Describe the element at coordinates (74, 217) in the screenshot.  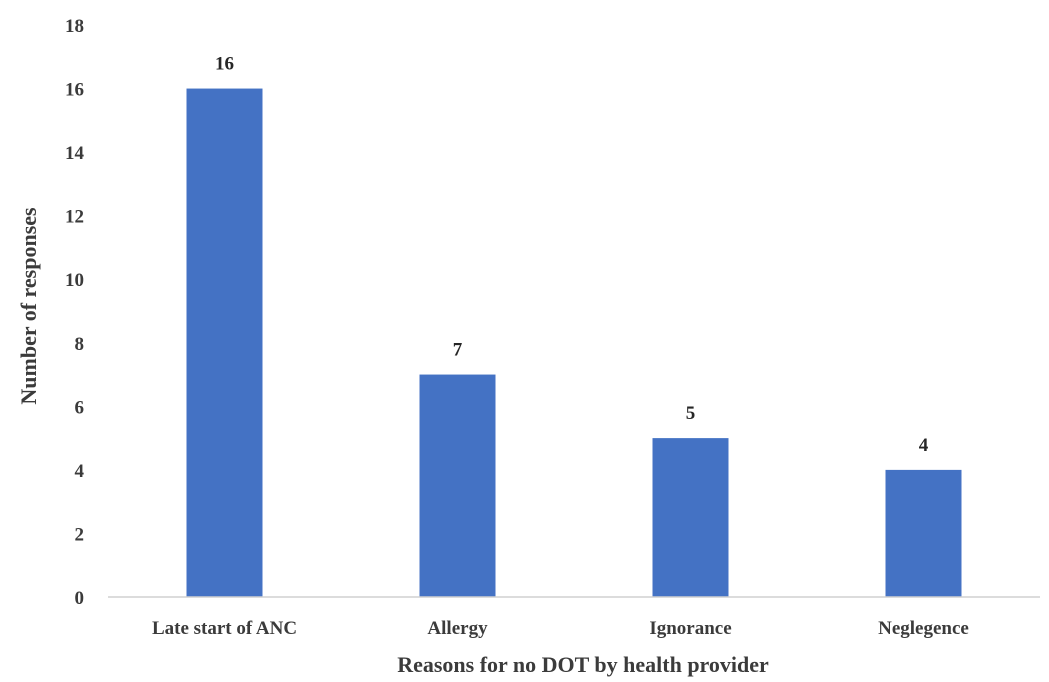
I see `y-tick-label: 12` at that location.